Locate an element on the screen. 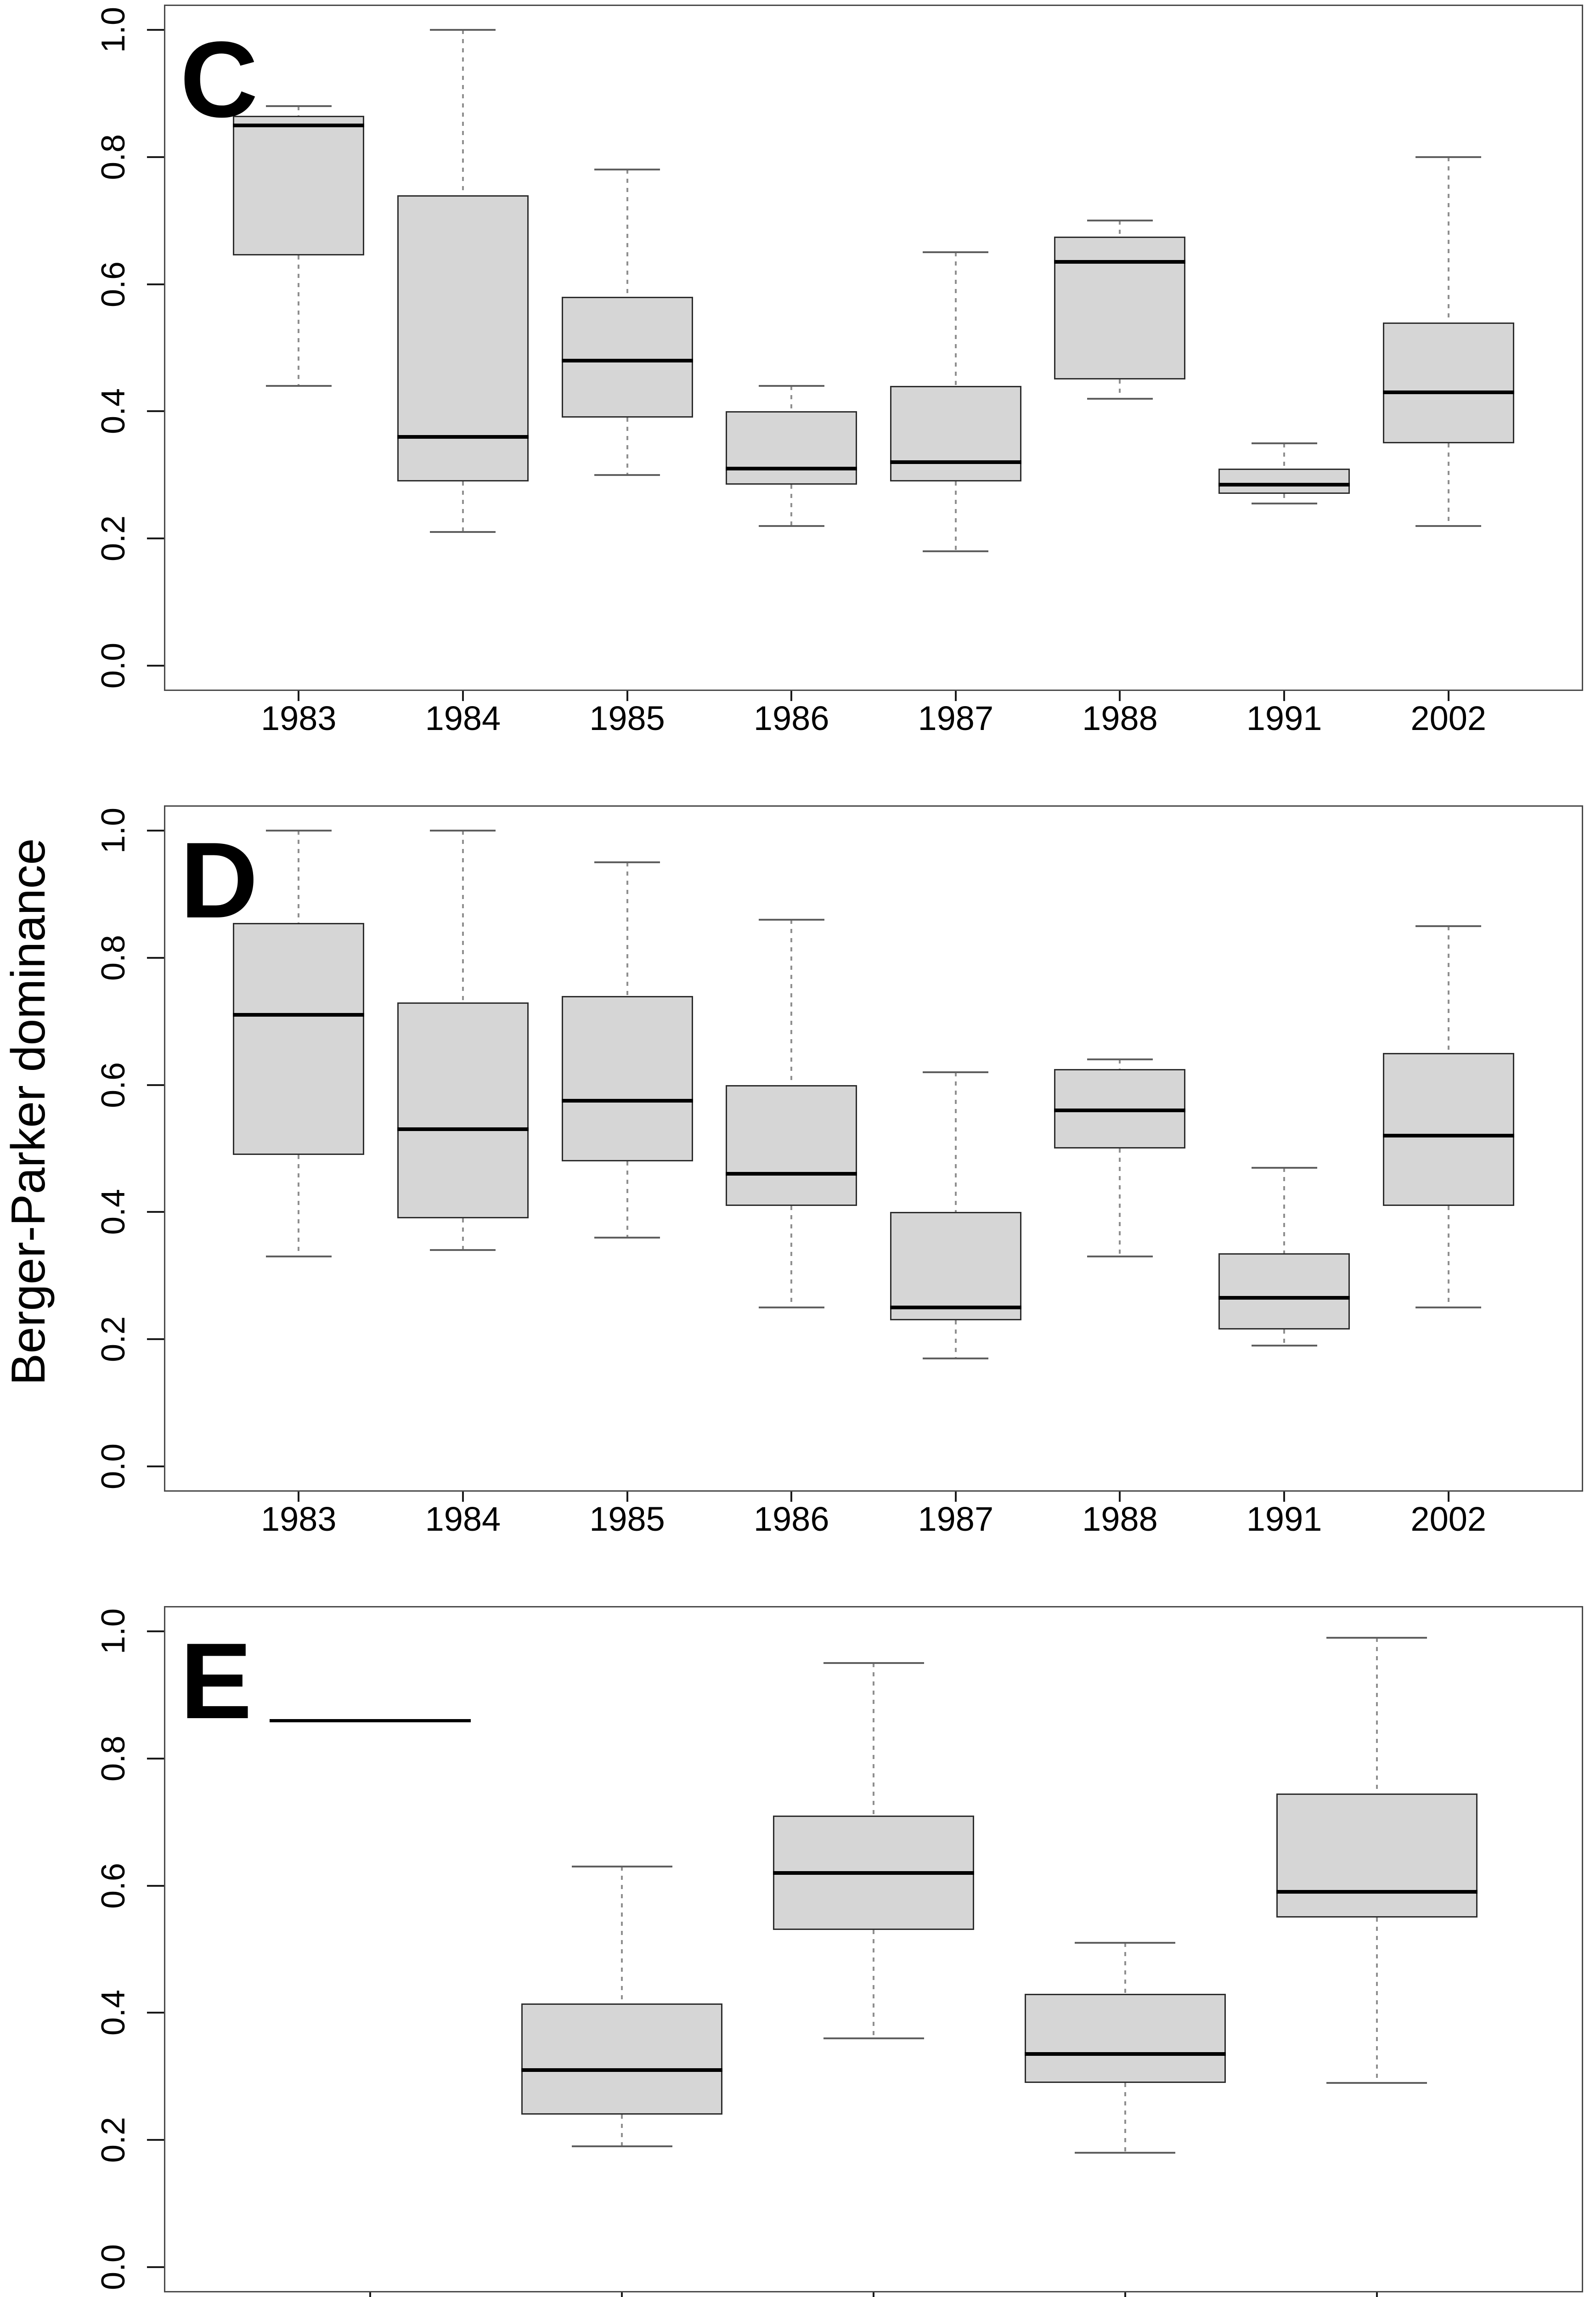 The width and height of the screenshot is (1596, 2297). x-axis-tick-label: 1991 is located at coordinates (1284, 1519).